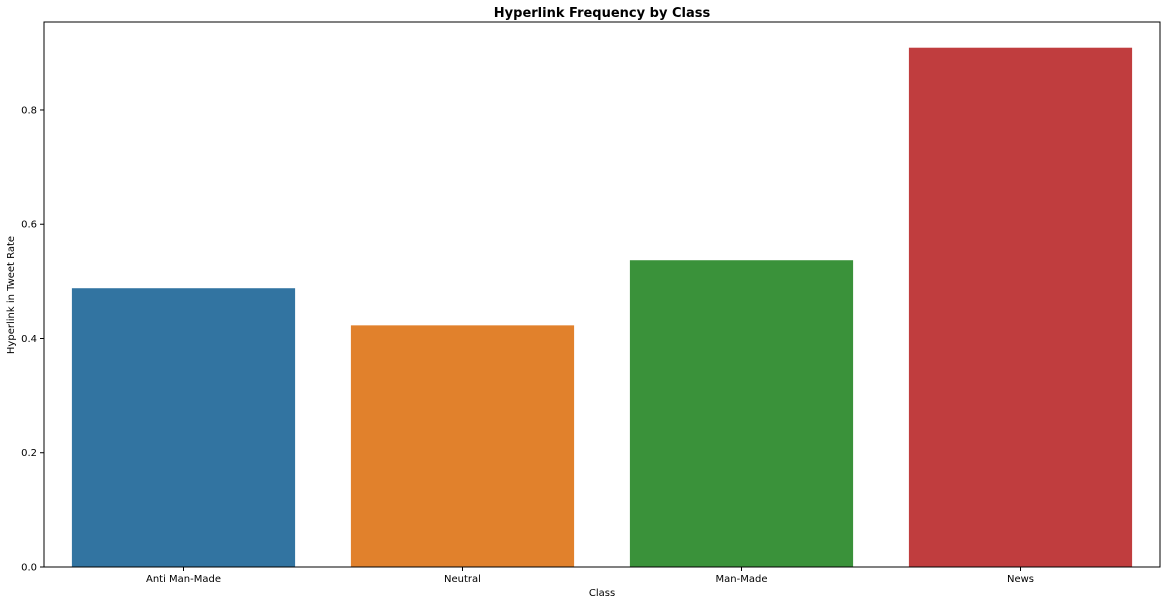 The height and width of the screenshot is (604, 1167). I want to click on y-tick-label: 0.4, so click(29, 339).